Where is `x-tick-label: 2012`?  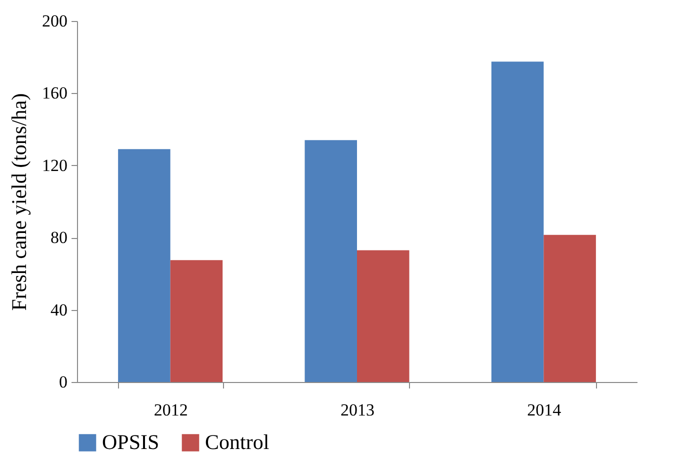
x-tick-label: 2012 is located at coordinates (171, 410).